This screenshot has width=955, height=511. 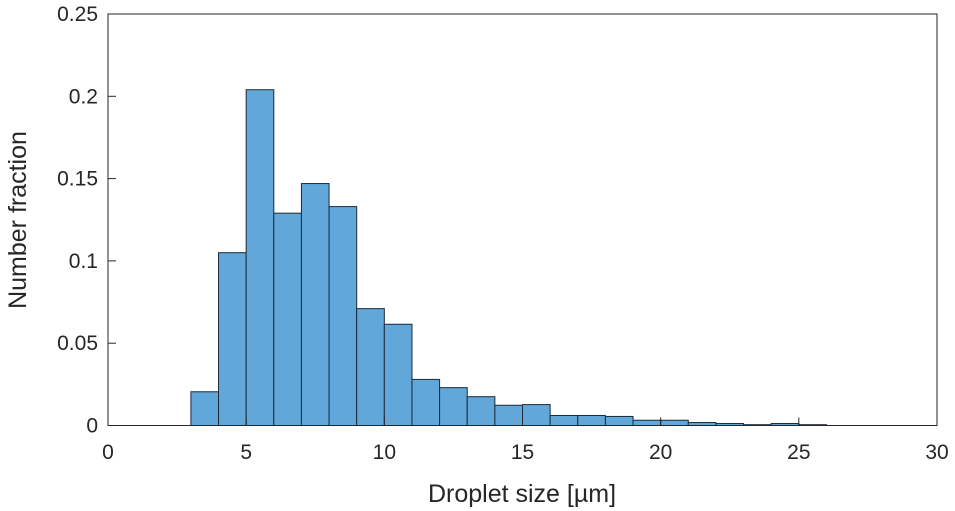 I want to click on x-tick-label: 15, so click(x=522, y=452).